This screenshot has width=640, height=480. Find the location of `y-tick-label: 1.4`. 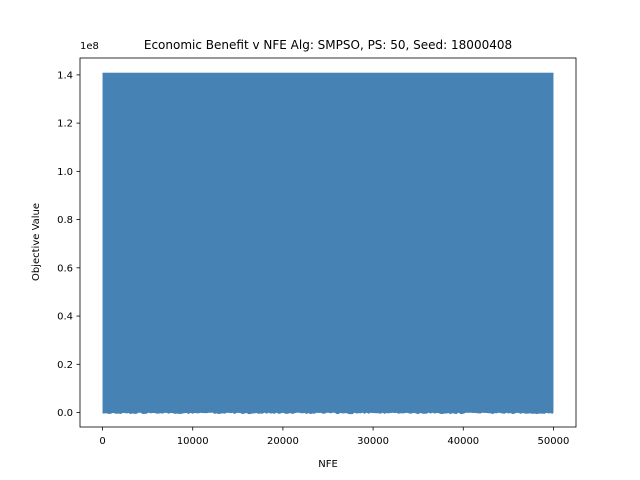

y-tick-label: 1.4 is located at coordinates (65, 75).